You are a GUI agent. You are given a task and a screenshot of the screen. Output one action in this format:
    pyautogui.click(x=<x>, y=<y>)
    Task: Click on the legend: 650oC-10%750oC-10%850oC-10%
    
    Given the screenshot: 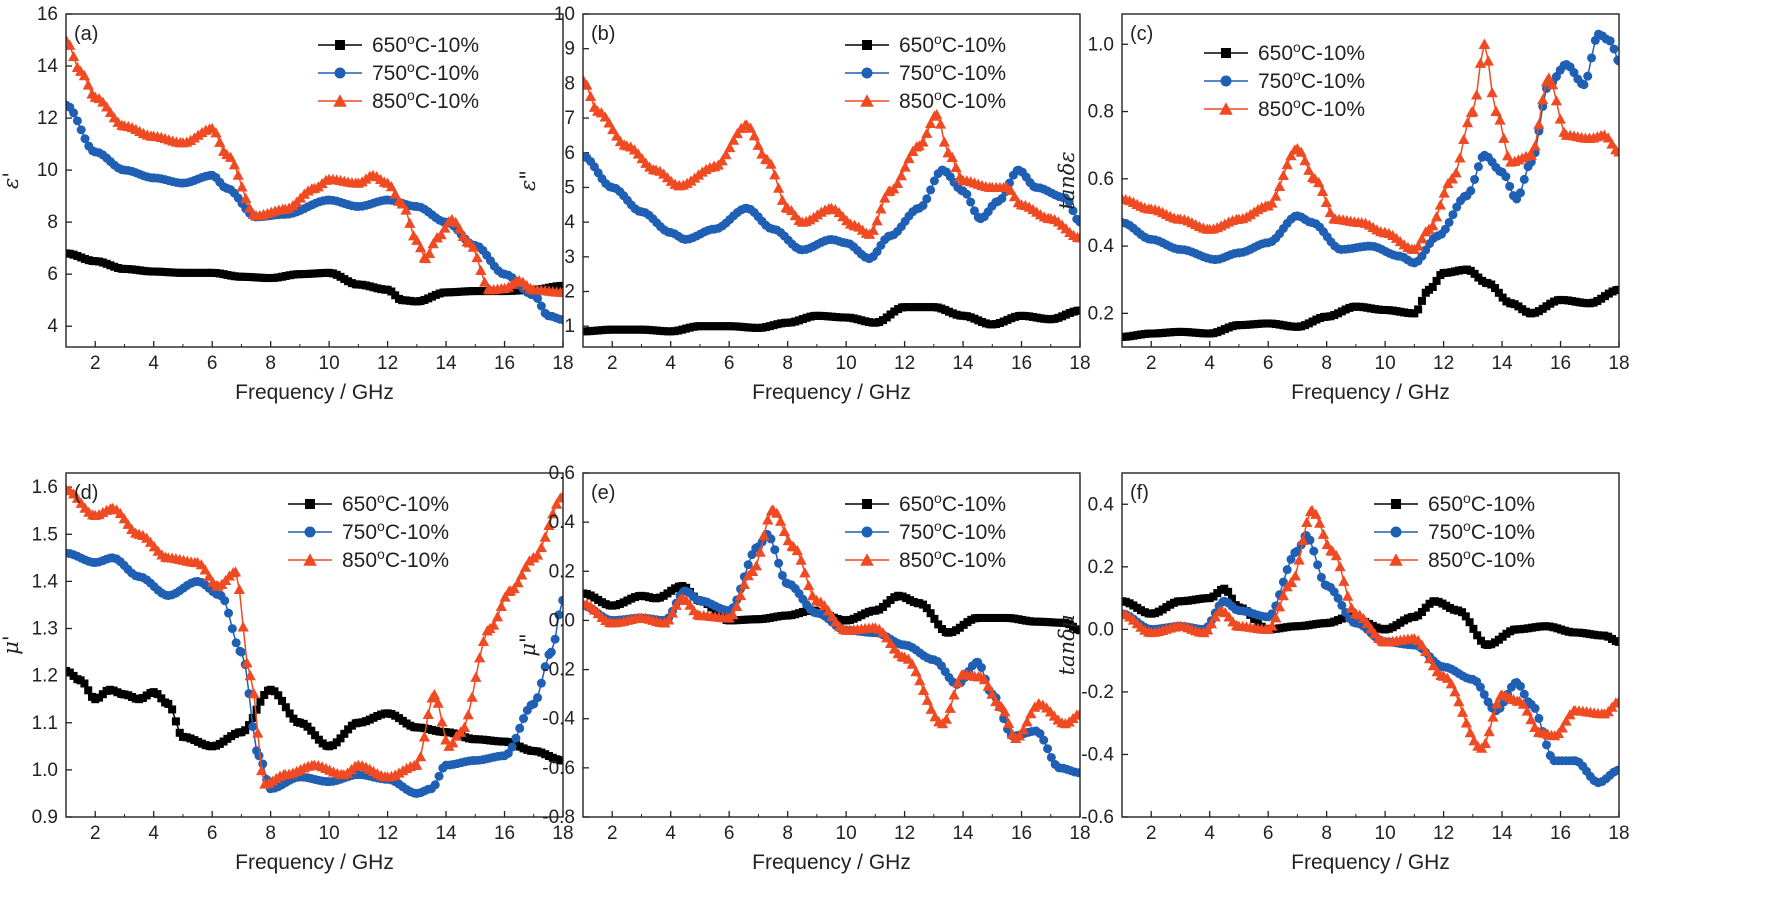 What is the action you would take?
    pyautogui.click(x=925, y=72)
    